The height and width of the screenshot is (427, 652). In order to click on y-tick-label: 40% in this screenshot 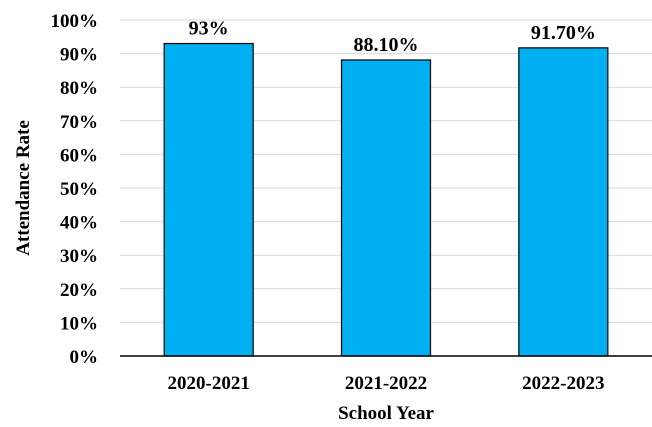, I will do `click(79, 223)`.